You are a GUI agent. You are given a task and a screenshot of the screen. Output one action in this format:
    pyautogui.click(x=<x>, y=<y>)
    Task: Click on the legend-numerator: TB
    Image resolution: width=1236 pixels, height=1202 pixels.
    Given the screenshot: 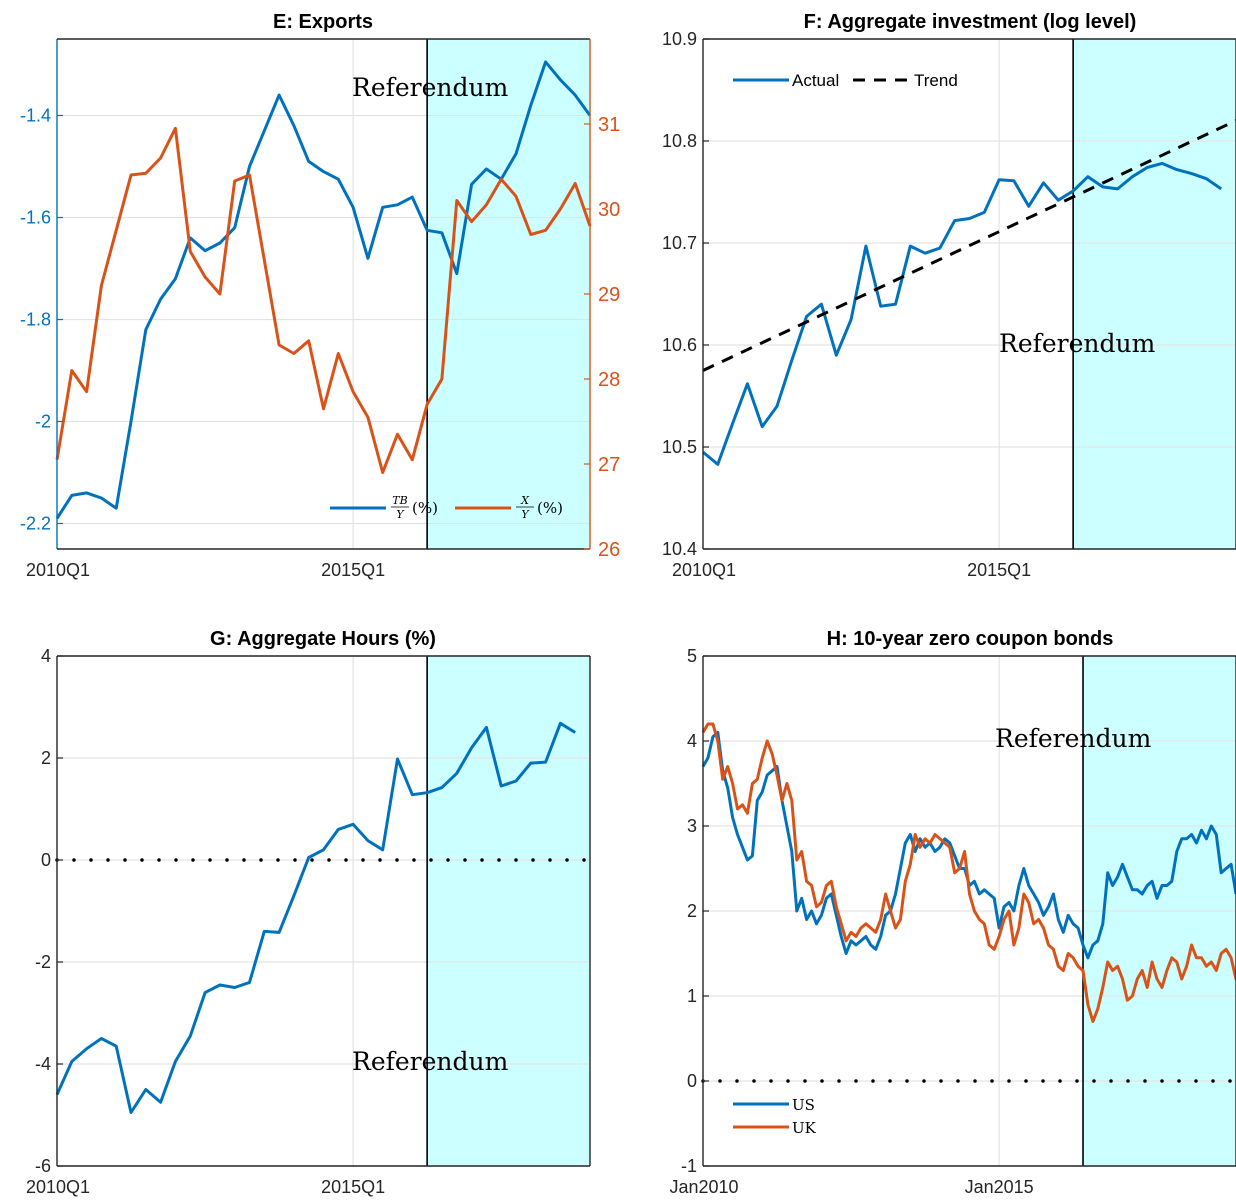 What is the action you would take?
    pyautogui.click(x=399, y=500)
    